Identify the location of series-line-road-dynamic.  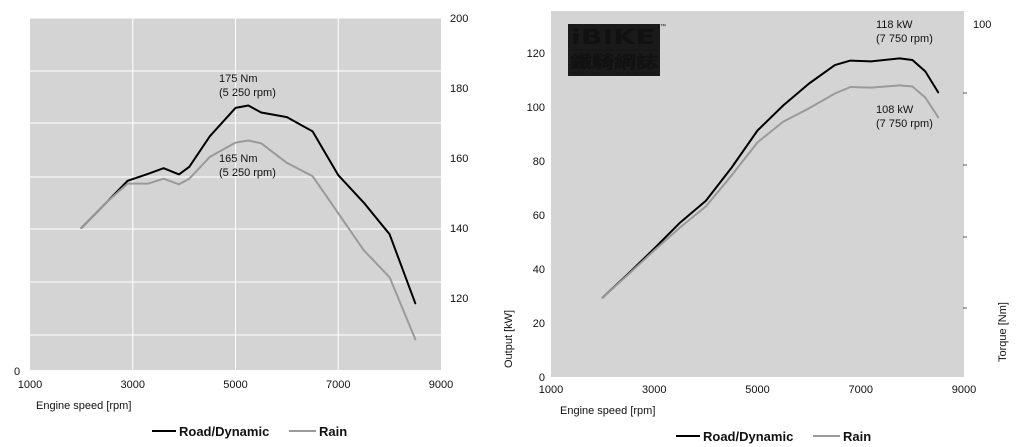
(248, 204).